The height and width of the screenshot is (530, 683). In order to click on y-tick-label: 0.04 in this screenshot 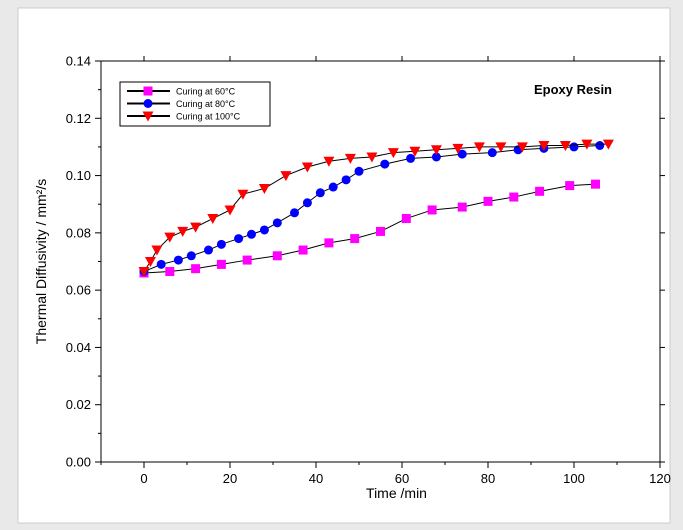, I will do `click(78, 347)`.